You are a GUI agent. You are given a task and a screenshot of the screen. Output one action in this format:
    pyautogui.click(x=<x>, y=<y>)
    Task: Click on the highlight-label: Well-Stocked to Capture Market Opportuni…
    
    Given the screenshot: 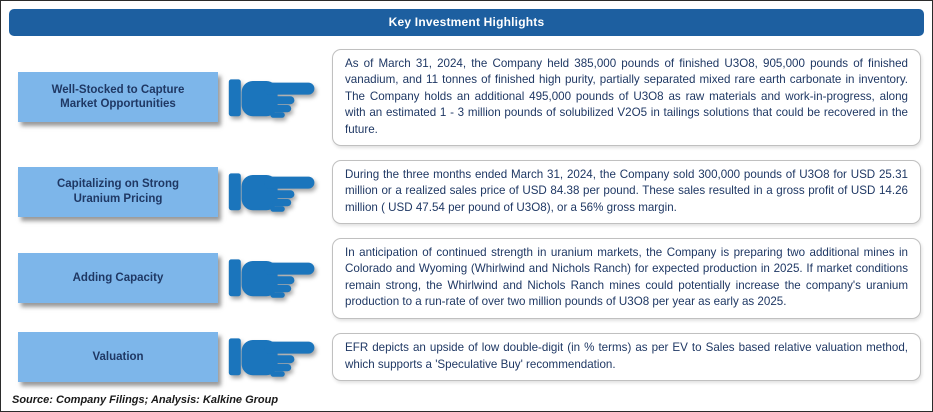 What is the action you would take?
    pyautogui.click(x=118, y=97)
    